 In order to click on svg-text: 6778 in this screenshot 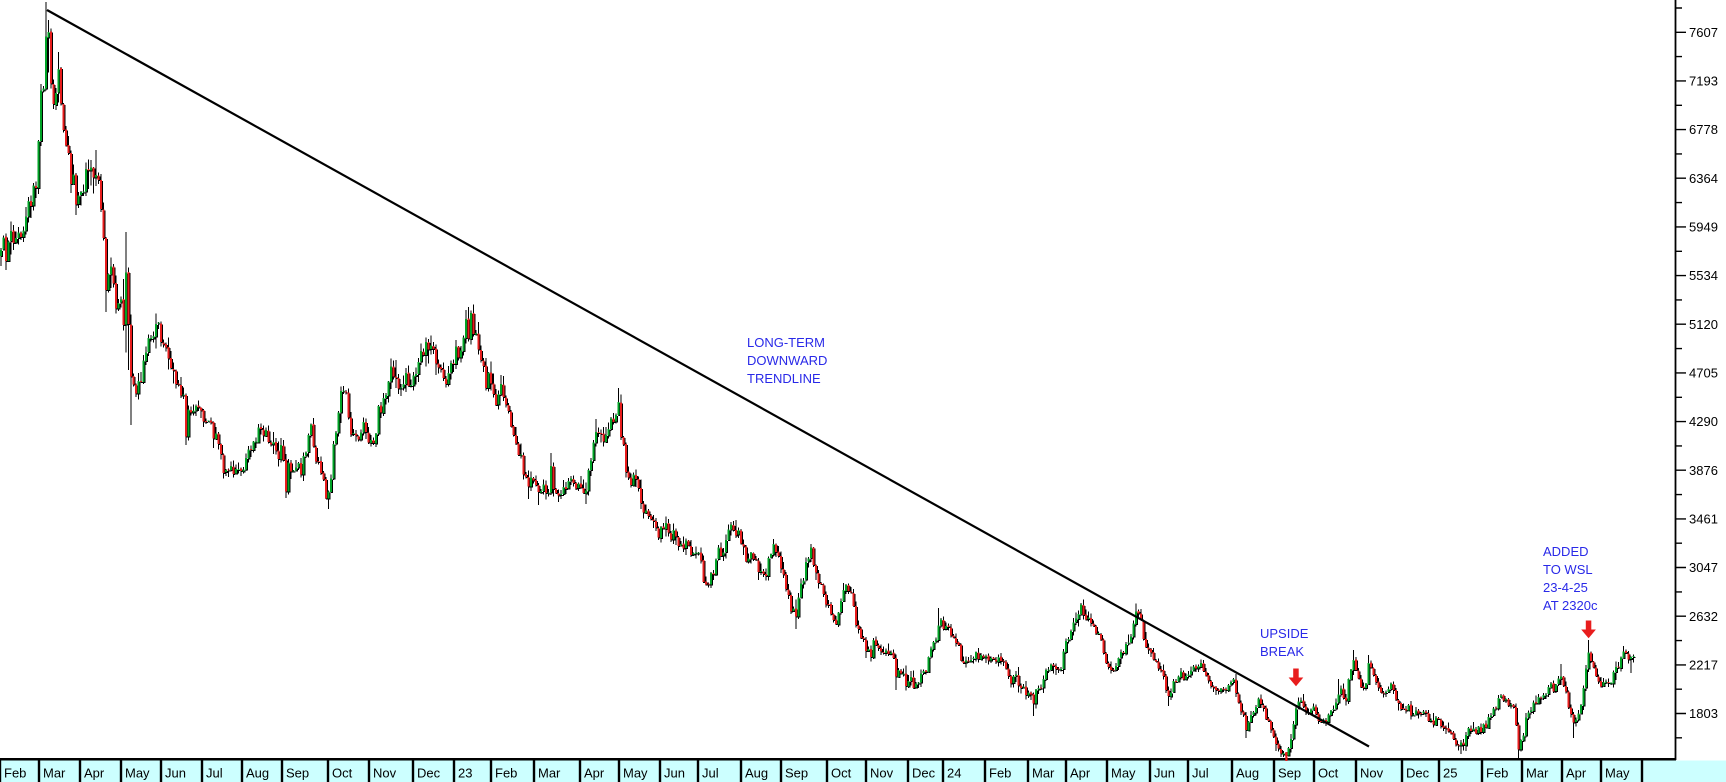, I will do `click(1703, 129)`.